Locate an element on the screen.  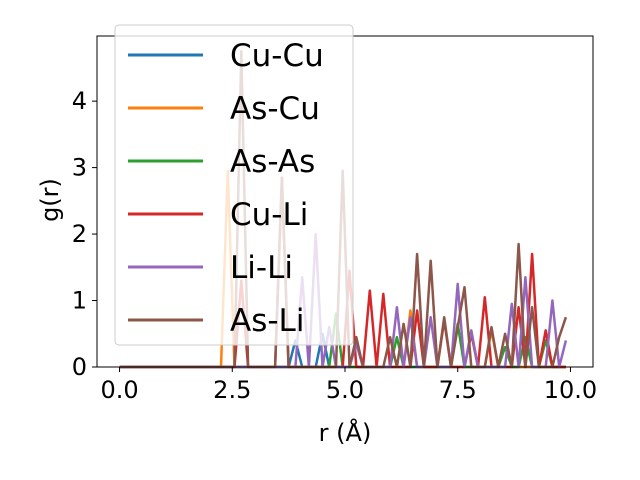
x-tick-label: 5.0 is located at coordinates (345, 390).